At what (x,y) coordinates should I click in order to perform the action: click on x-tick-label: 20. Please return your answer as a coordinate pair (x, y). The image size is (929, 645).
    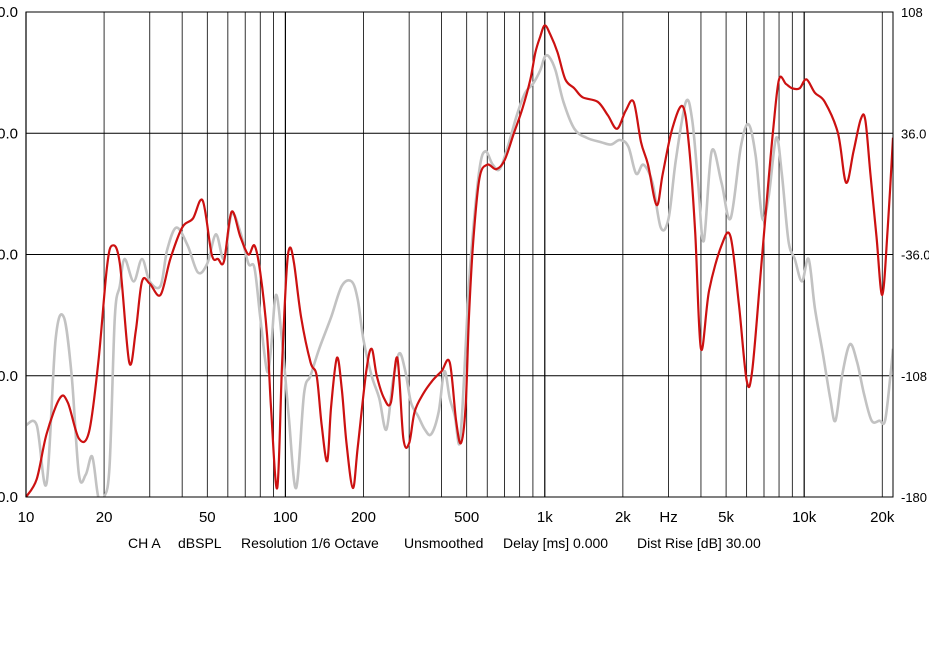
    Looking at the image, I should click on (104, 517).